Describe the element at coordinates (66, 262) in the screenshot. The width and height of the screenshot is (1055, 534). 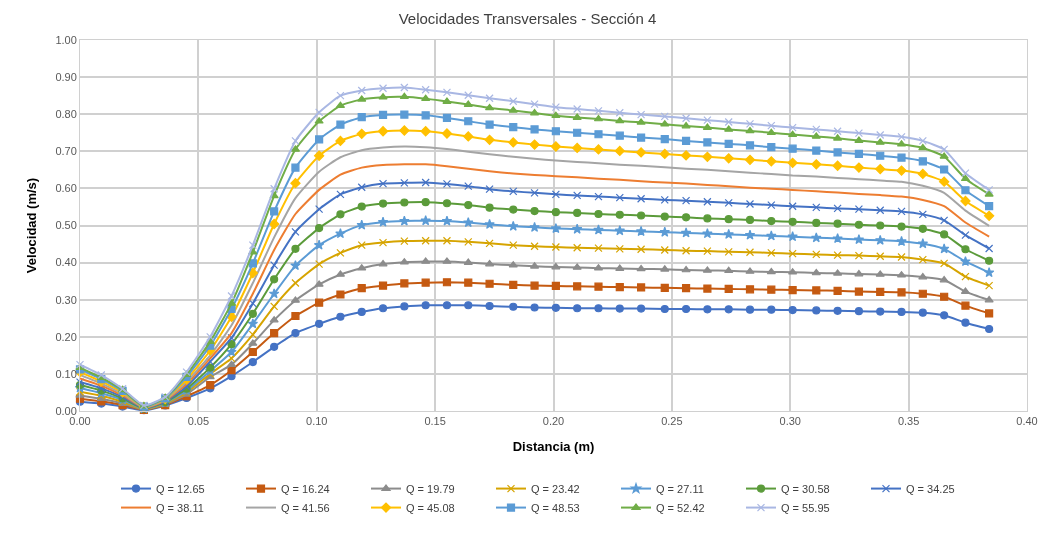
I see `y-tick-label: 0.40` at that location.